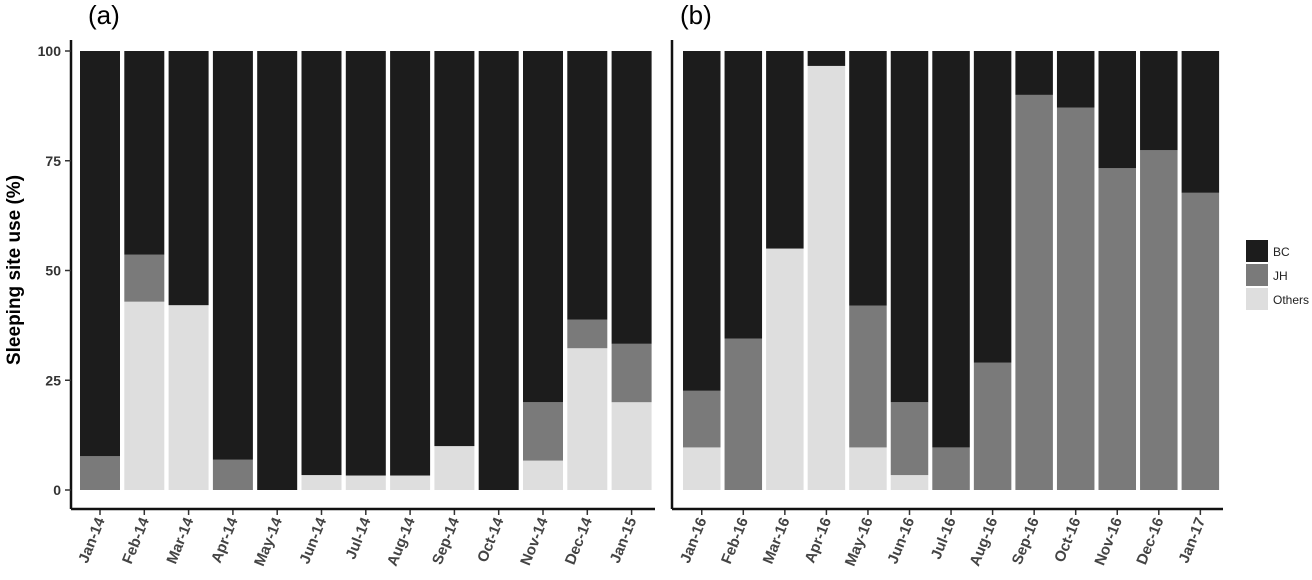 The image size is (1312, 580). What do you see at coordinates (490, 540) in the screenshot?
I see `x-tick-label: Oct-14` at bounding box center [490, 540].